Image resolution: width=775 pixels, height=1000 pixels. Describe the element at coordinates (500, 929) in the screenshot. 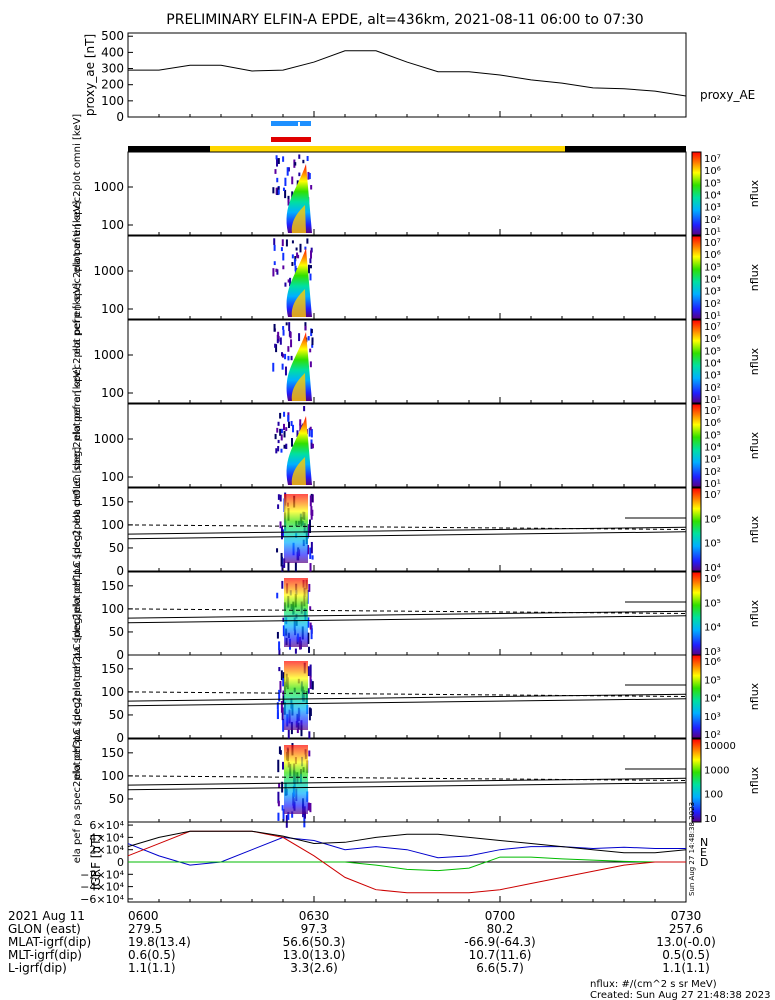

I see `footer-value: 80.2` at that location.